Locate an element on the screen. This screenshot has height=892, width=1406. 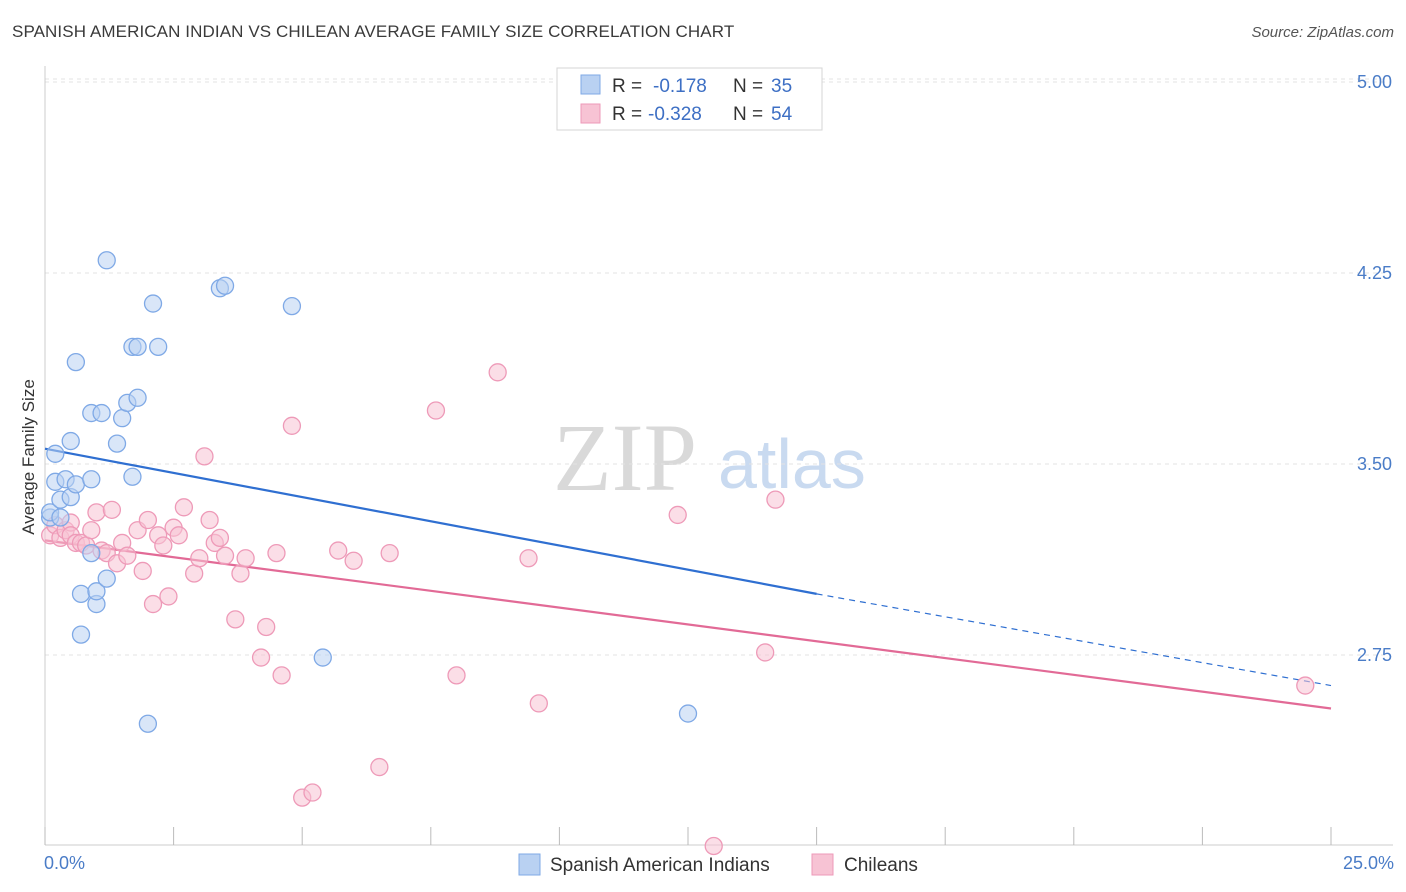
series-legend-label-2: Chileans is located at coordinates (881, 865).